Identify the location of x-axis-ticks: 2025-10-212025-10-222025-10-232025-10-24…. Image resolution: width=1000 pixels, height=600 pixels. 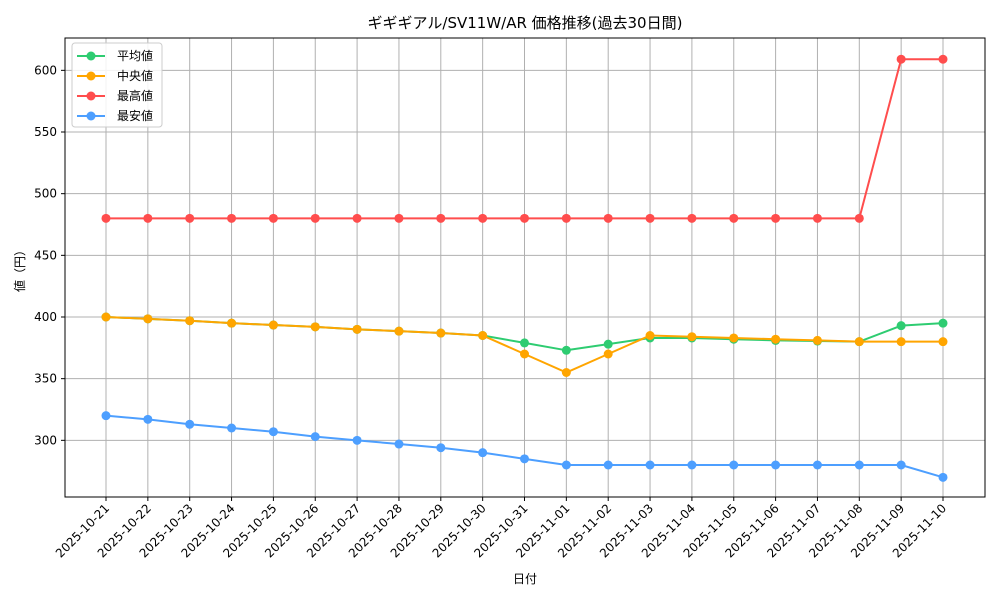
(501, 528).